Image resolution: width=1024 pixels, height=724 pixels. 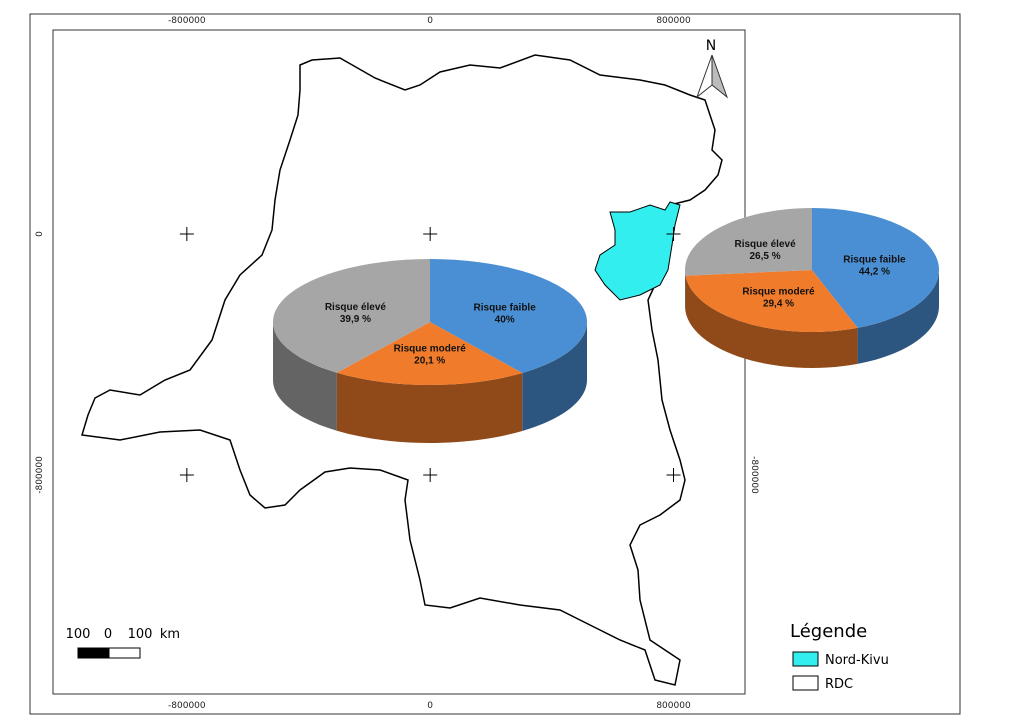 What do you see at coordinates (40, 234) in the screenshot?
I see `y-tick-label: 0` at bounding box center [40, 234].